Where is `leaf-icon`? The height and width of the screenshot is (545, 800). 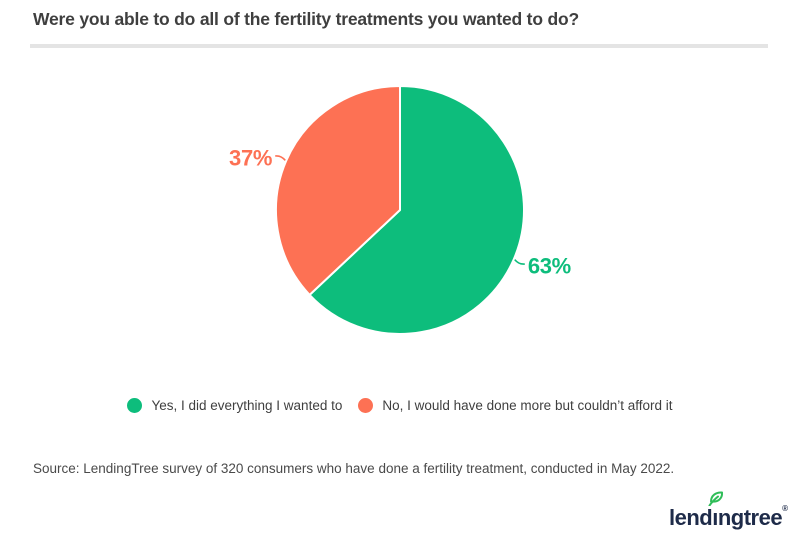 leaf-icon is located at coordinates (716, 498).